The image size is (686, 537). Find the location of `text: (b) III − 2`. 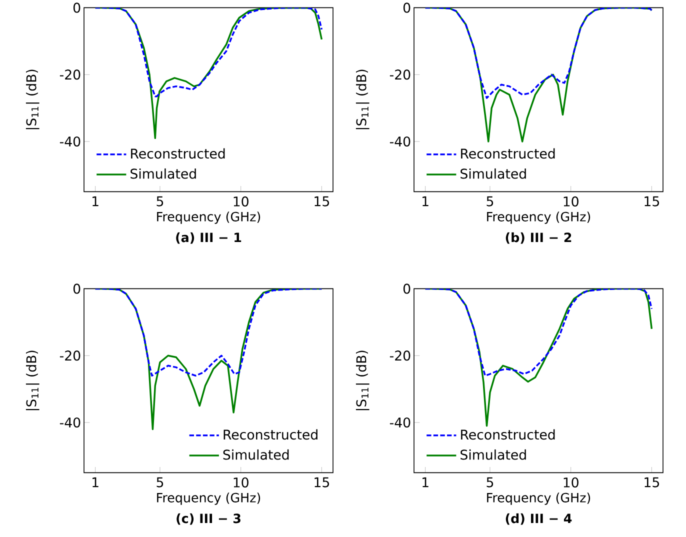

text: (b) III − 2 is located at coordinates (539, 238).